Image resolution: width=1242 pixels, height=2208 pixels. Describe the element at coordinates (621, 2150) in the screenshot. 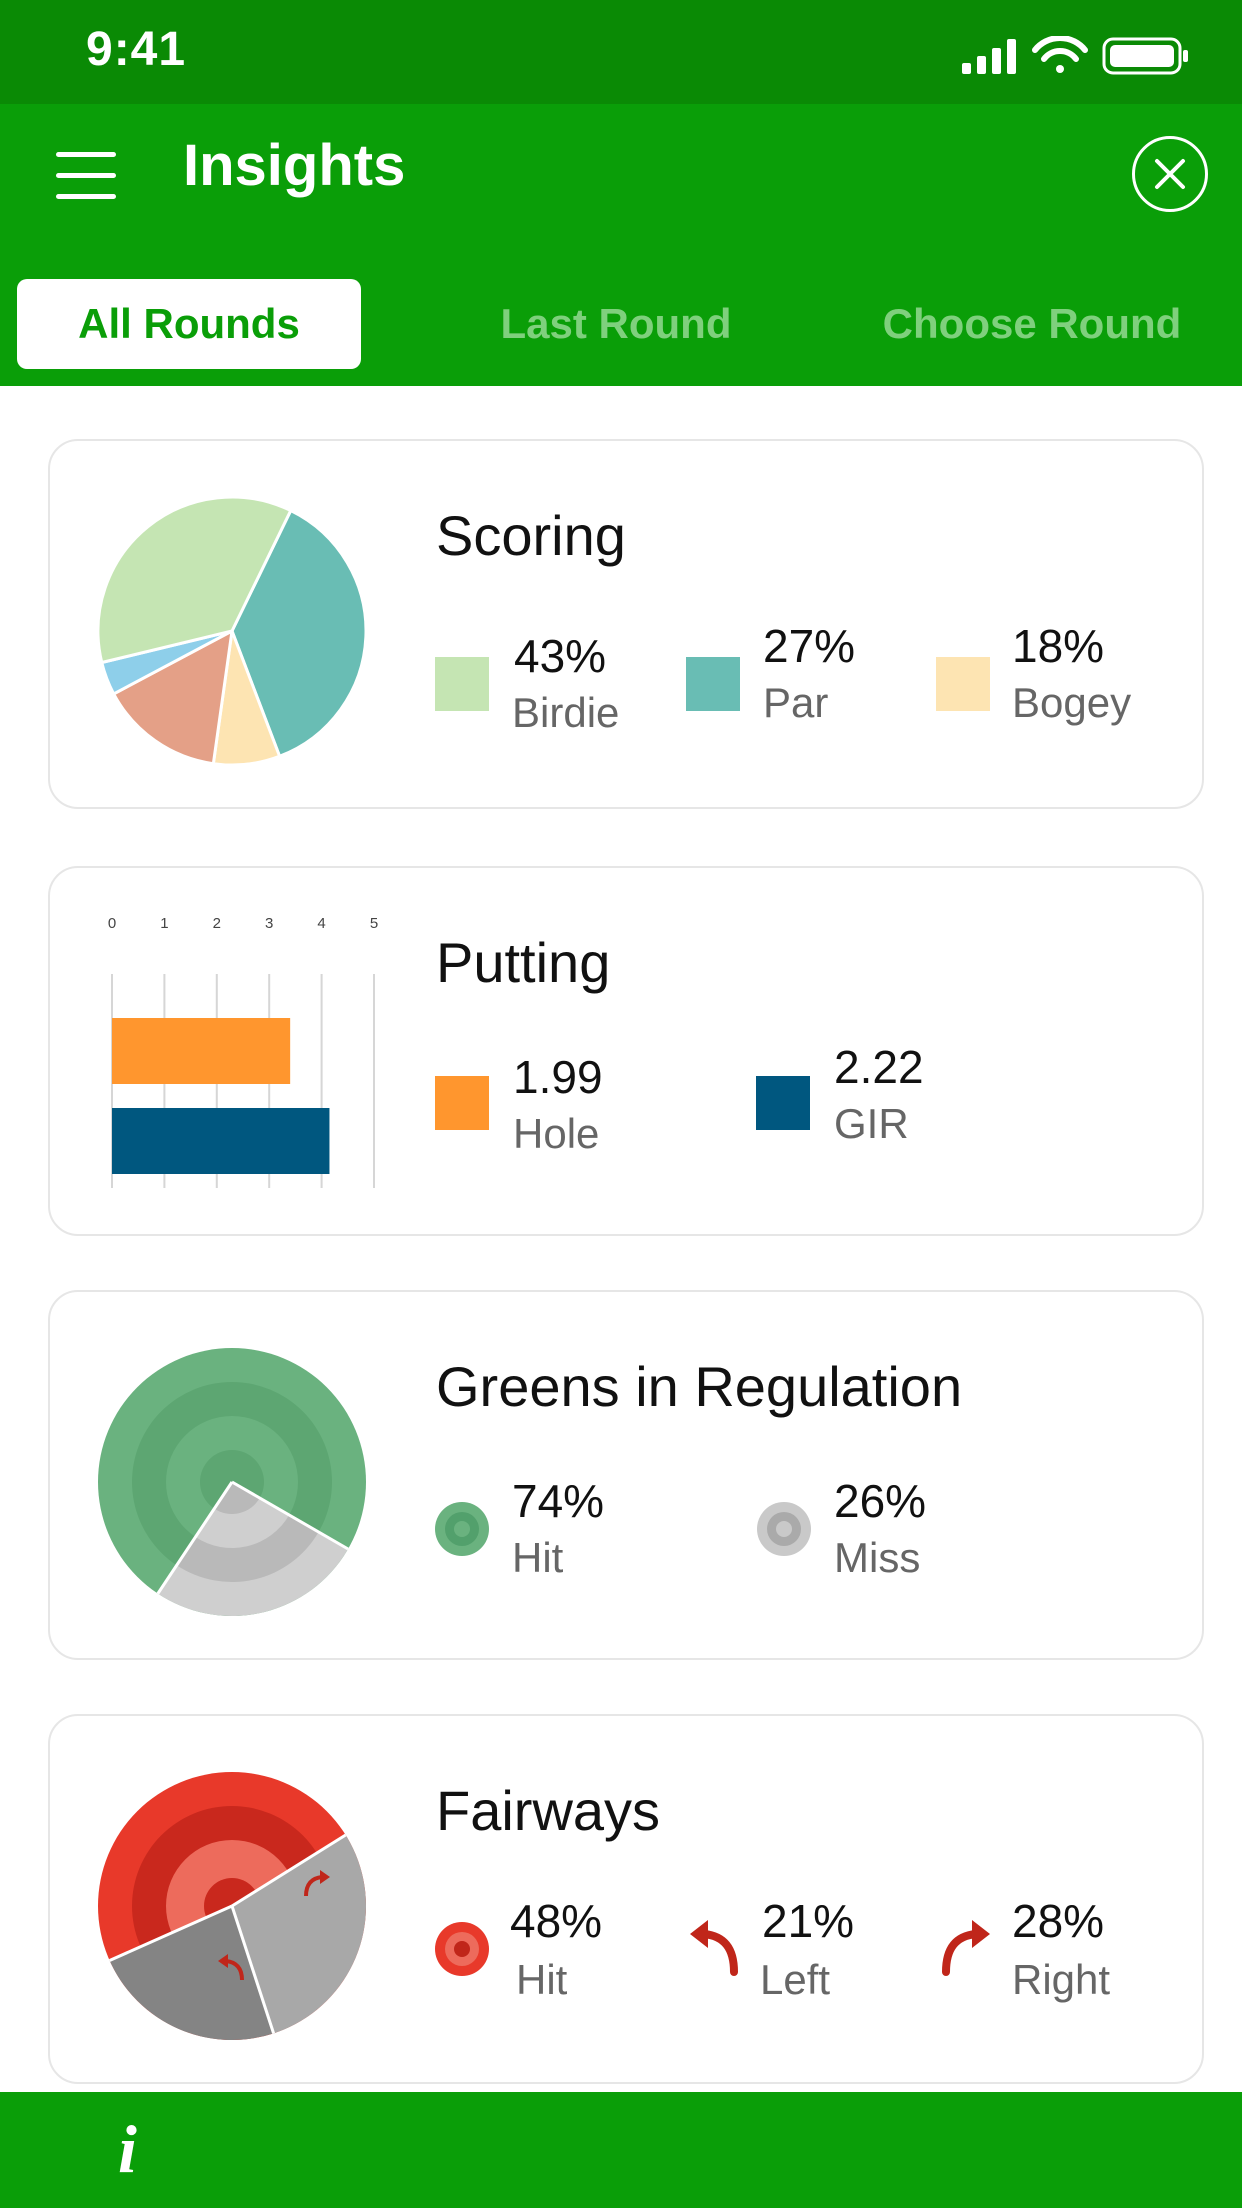

I see `bottom-bar: i` at that location.